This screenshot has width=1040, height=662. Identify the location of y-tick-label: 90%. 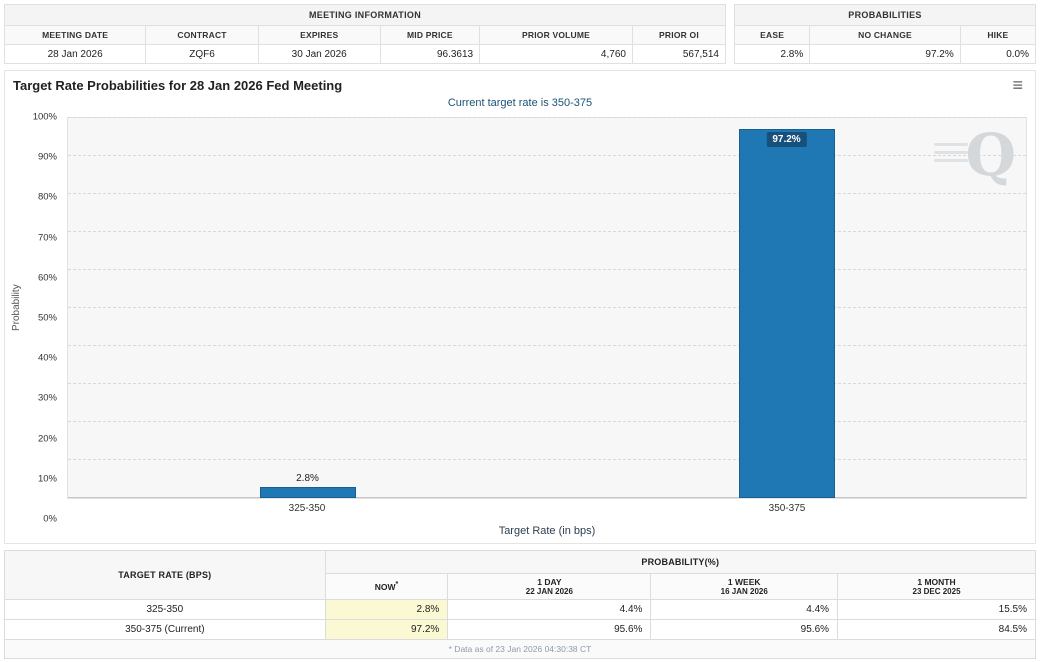
(47, 157).